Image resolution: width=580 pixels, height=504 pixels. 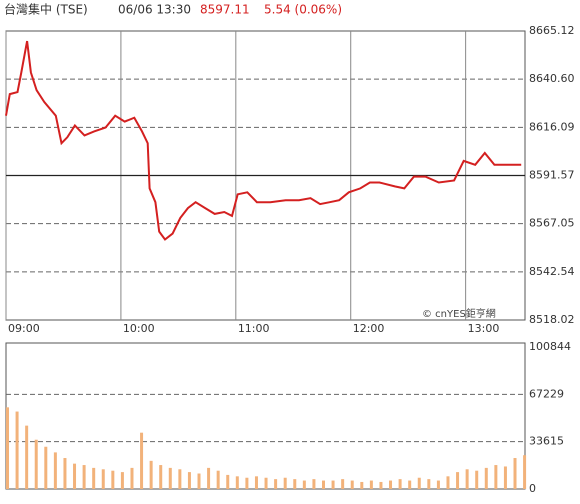 I want to click on watermark: © cnYES鉅亨網, so click(x=459, y=313).